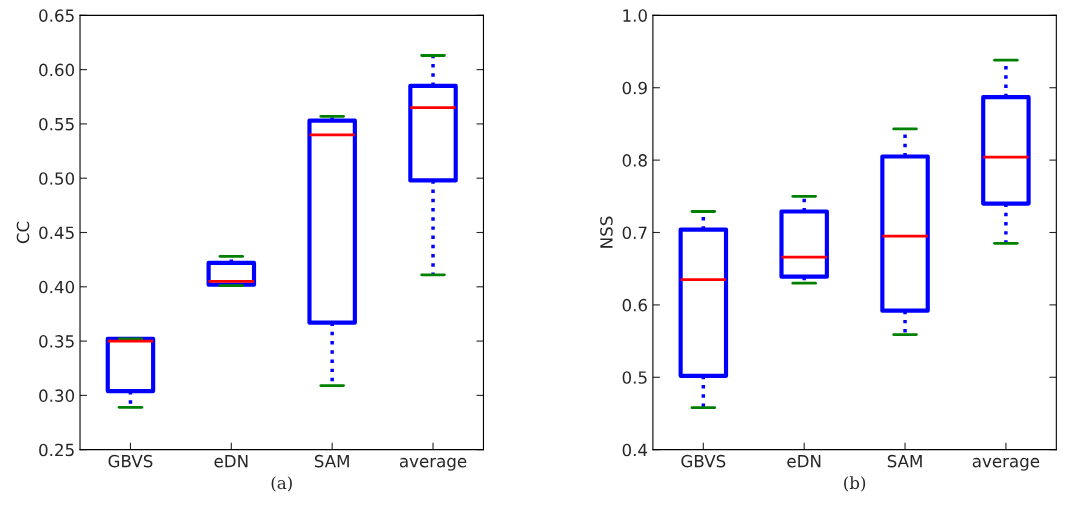  Describe the element at coordinates (57, 395) in the screenshot. I see `y-tick-label: 0.30` at that location.